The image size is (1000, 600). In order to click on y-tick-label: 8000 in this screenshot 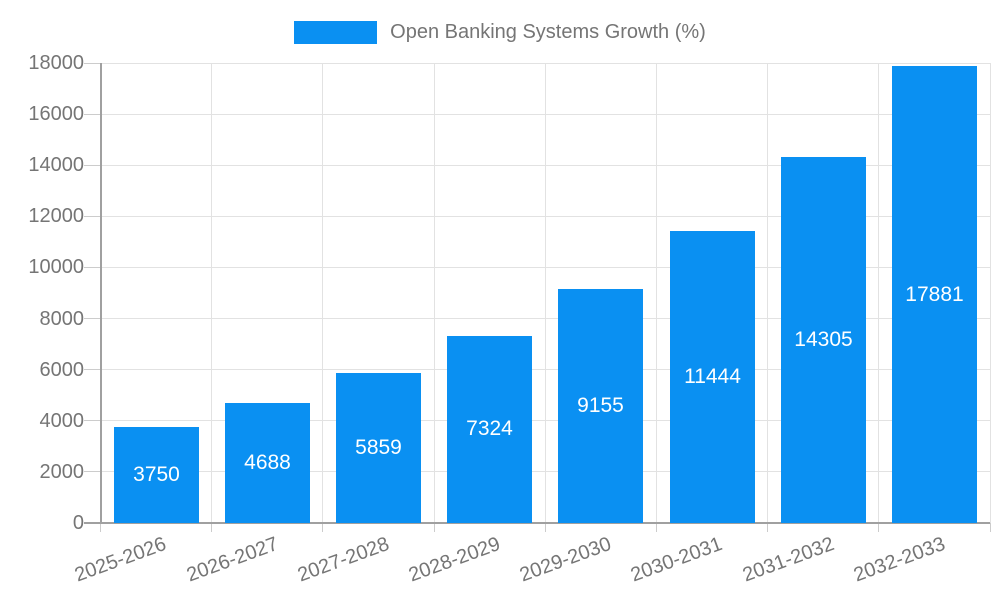, I will do `click(62, 318)`.